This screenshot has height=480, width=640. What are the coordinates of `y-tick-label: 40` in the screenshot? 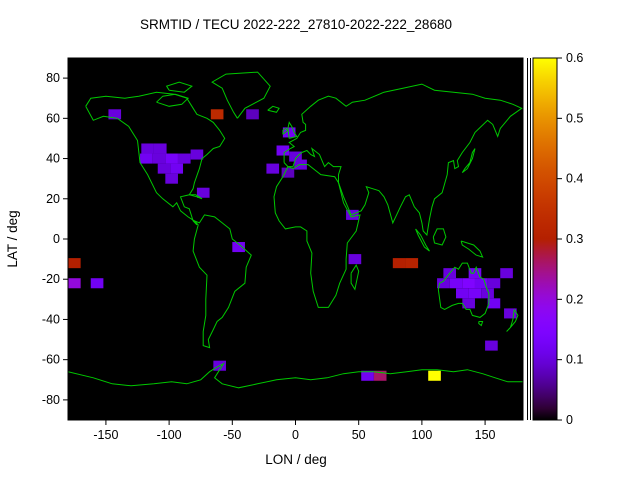 It's located at (53, 159).